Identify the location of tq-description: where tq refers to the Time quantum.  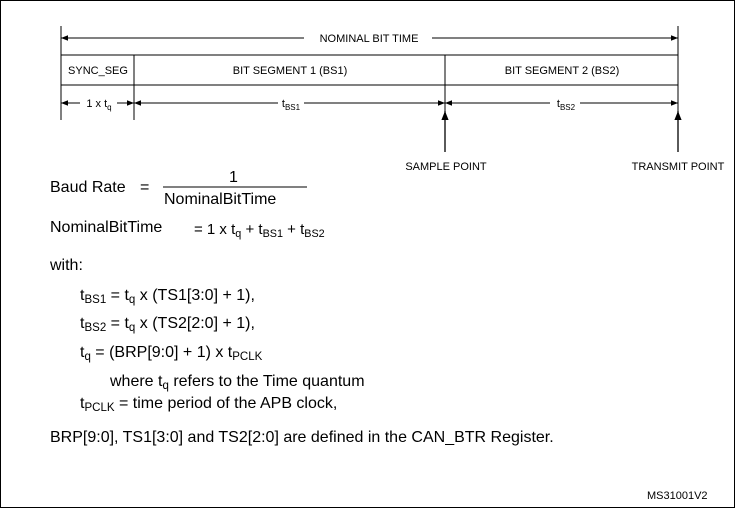
(237, 383).